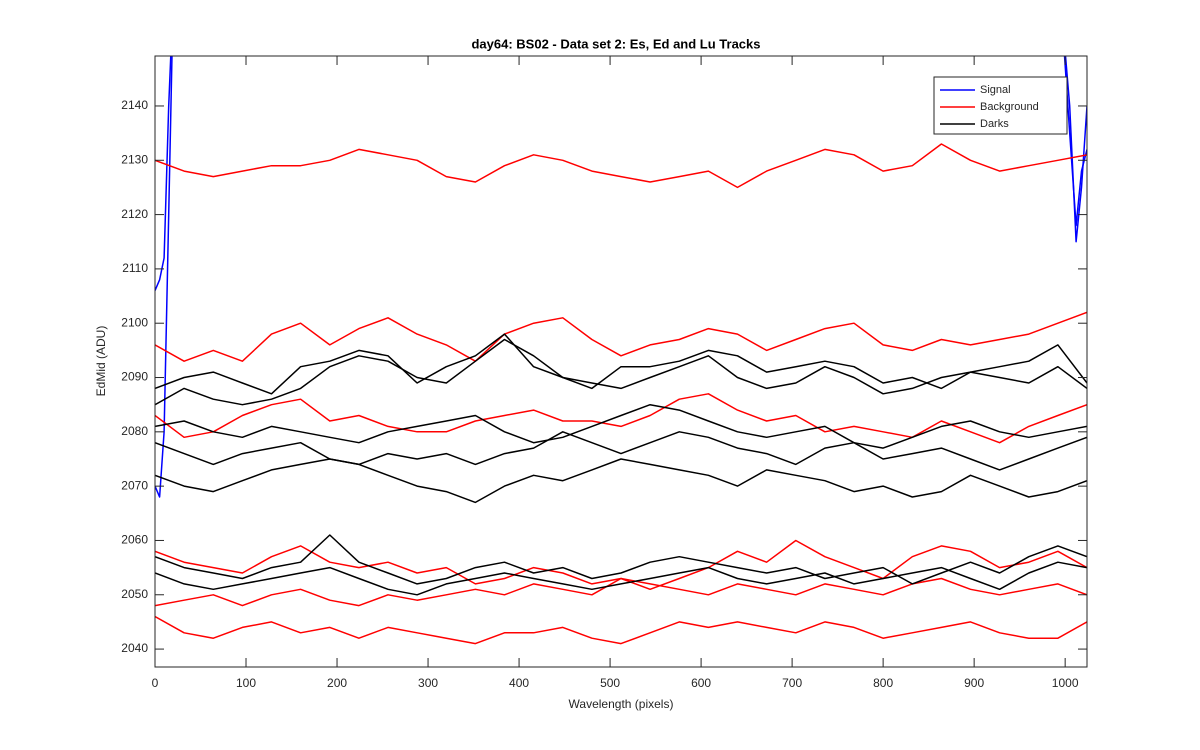 Image resolution: width=1200 pixels, height=750 pixels. Describe the element at coordinates (155, 683) in the screenshot. I see `x-tick-label: 0` at that location.